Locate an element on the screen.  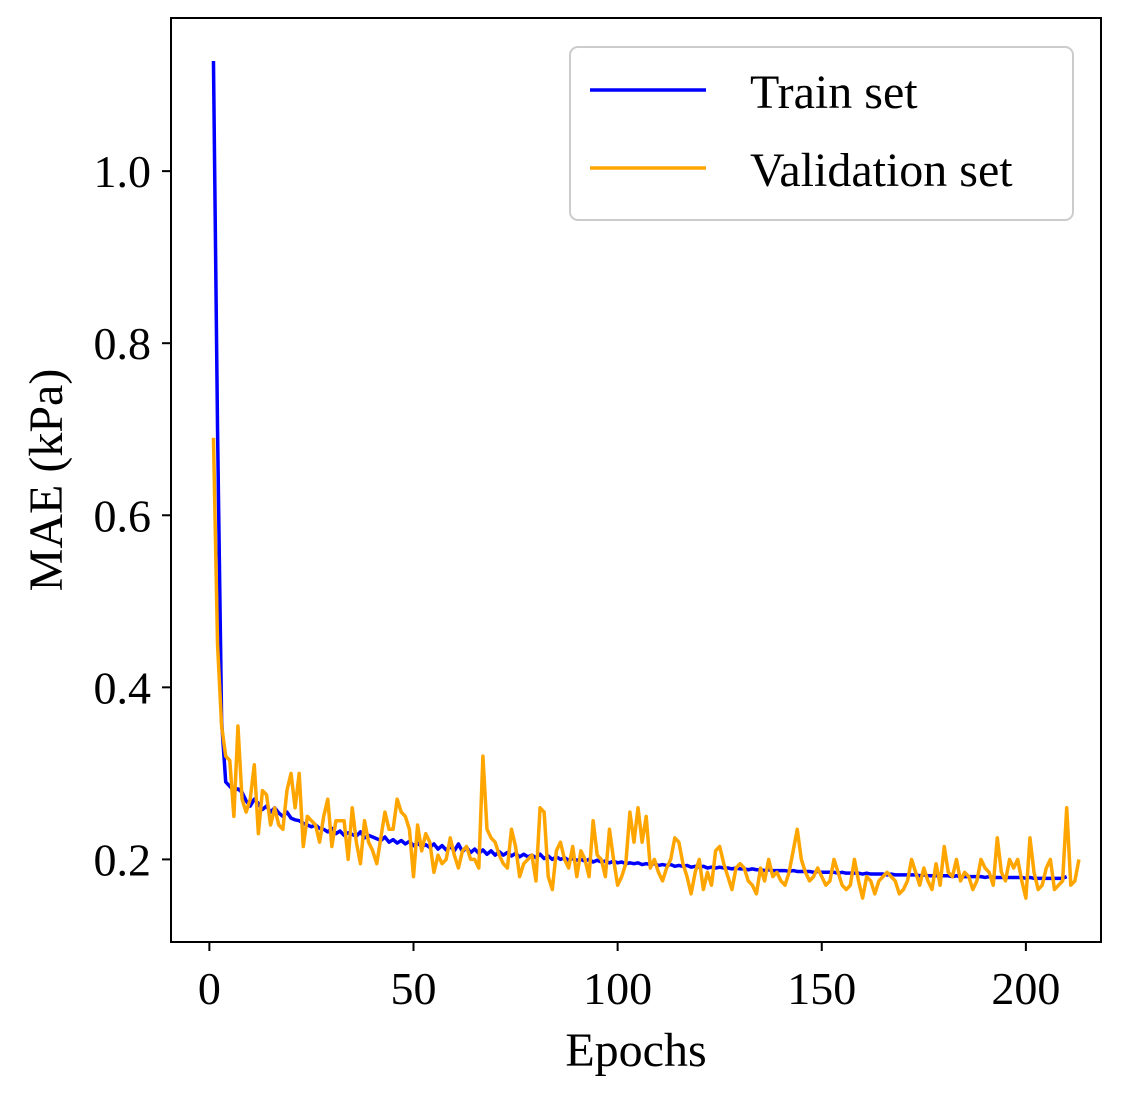
x-axis-ticks: 0 50 100 150 200 is located at coordinates (629, 978).